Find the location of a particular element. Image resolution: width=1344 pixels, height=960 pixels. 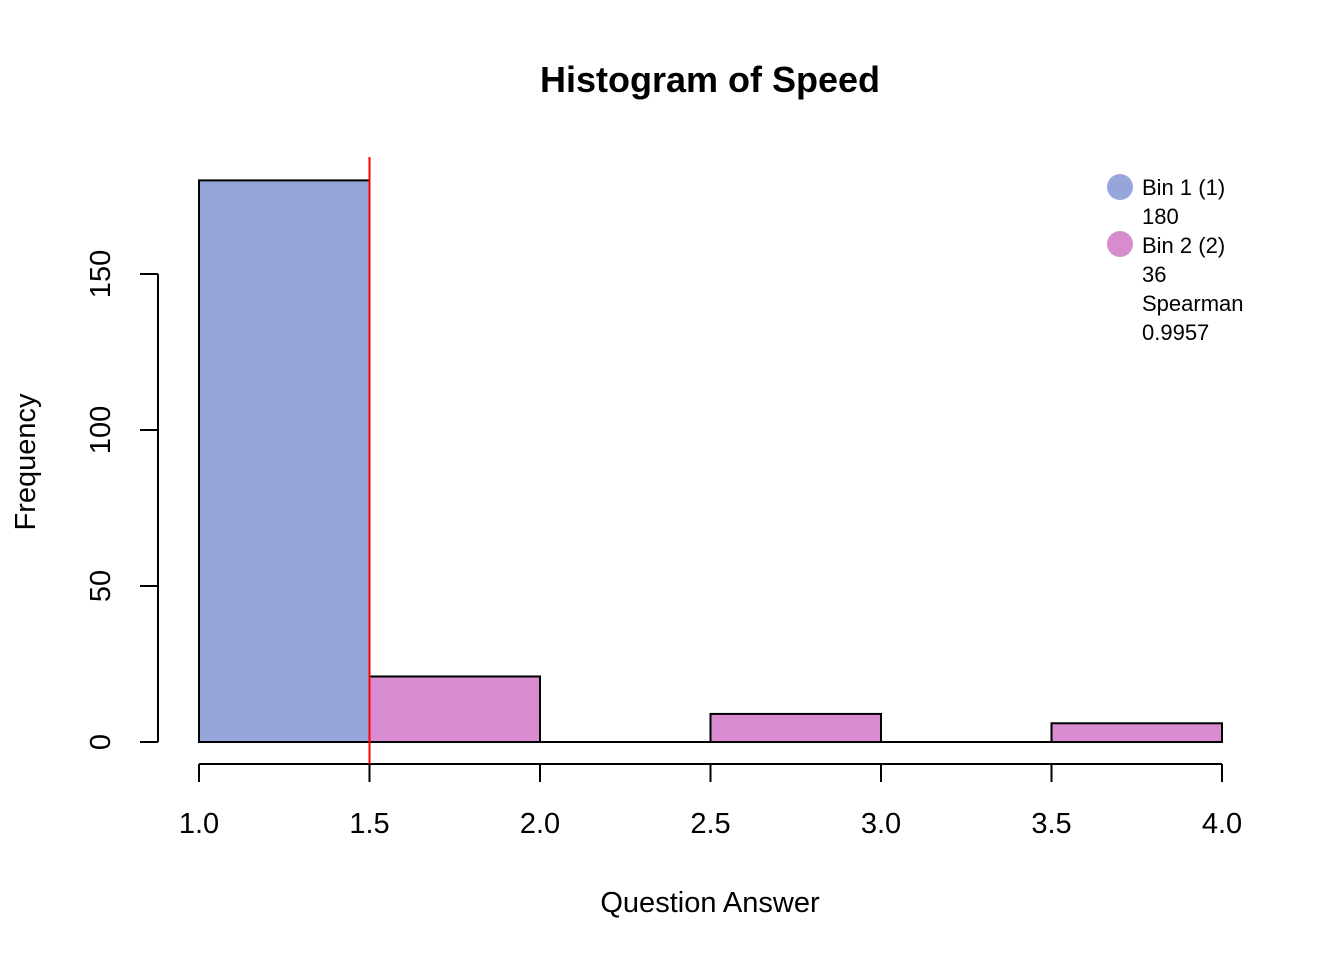

x-tick-label: 3.0 is located at coordinates (881, 824).